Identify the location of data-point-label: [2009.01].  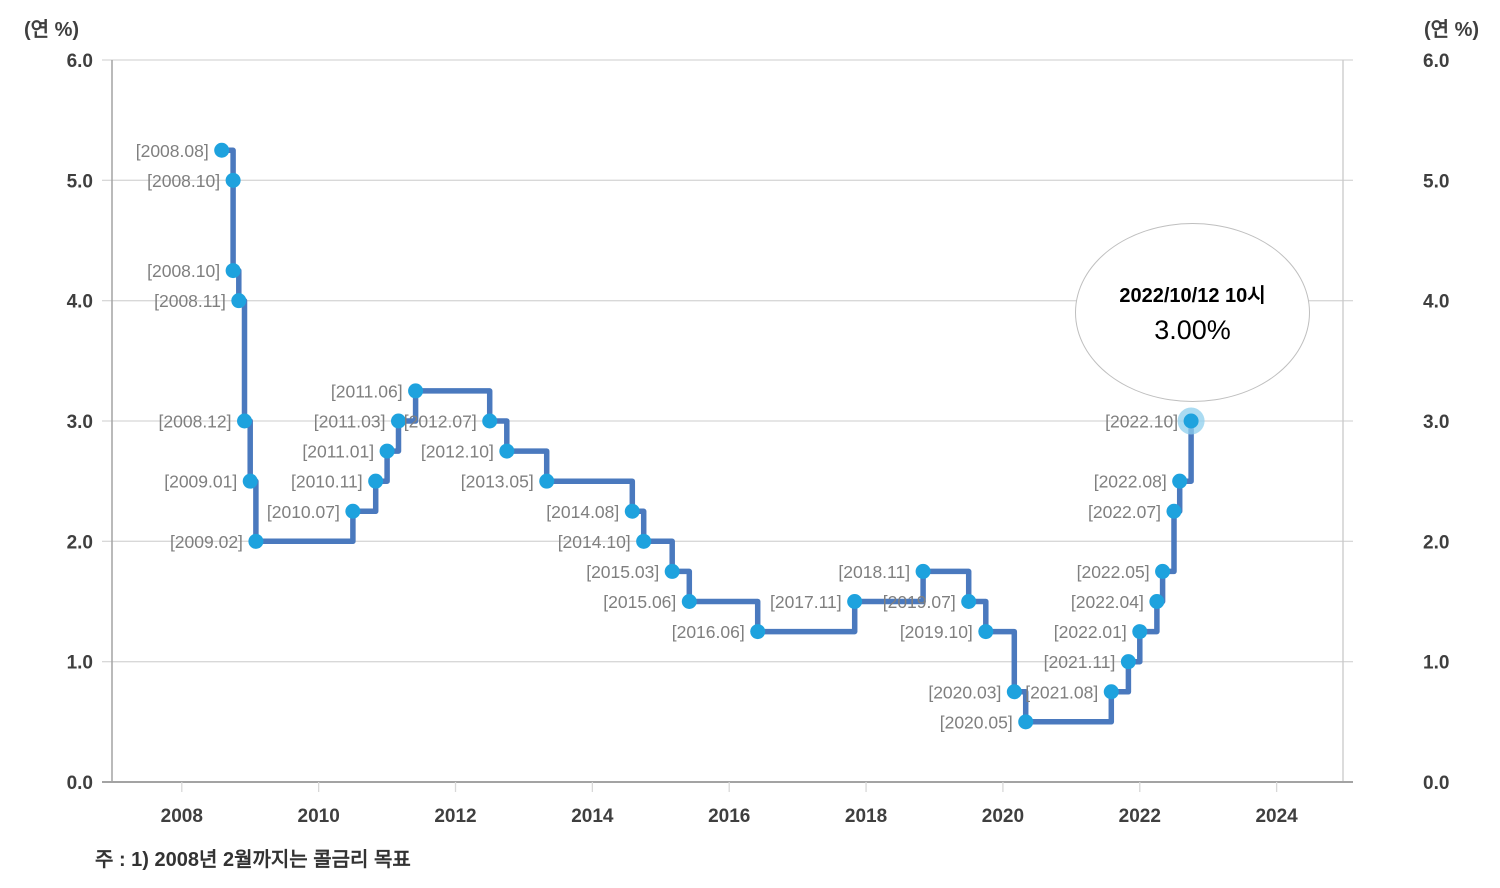
(200, 482).